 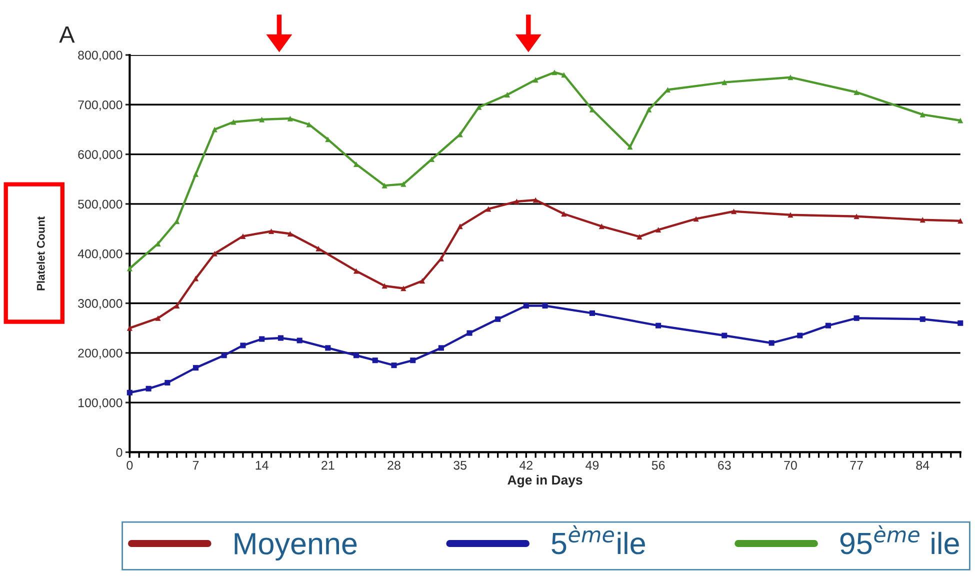 What do you see at coordinates (119, 452) in the screenshot?
I see `y-tick-label: 0` at bounding box center [119, 452].